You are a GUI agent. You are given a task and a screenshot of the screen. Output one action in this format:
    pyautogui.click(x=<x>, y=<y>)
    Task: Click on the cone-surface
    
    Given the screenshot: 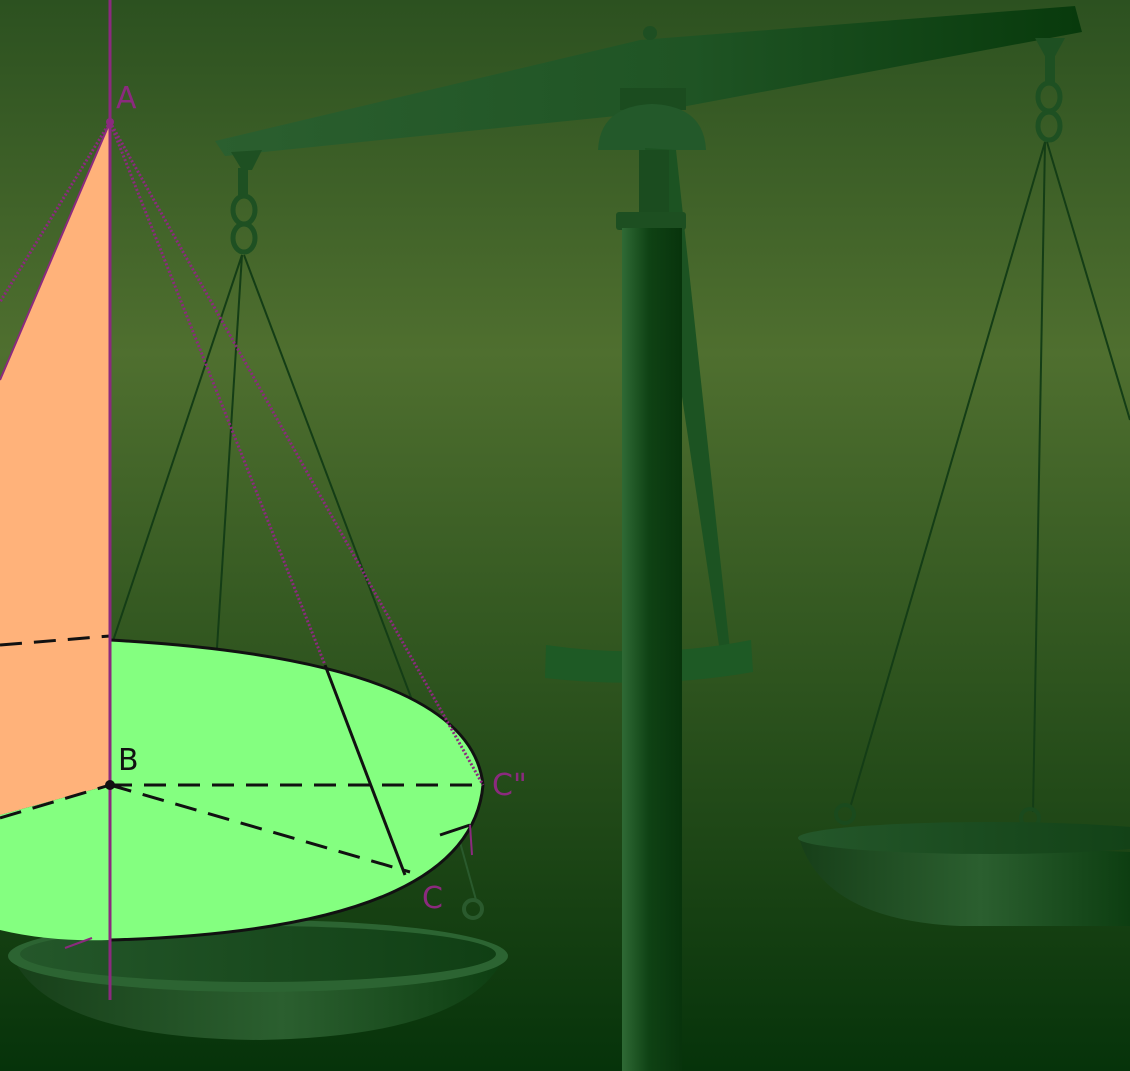 What is the action you would take?
    pyautogui.click(x=55, y=468)
    